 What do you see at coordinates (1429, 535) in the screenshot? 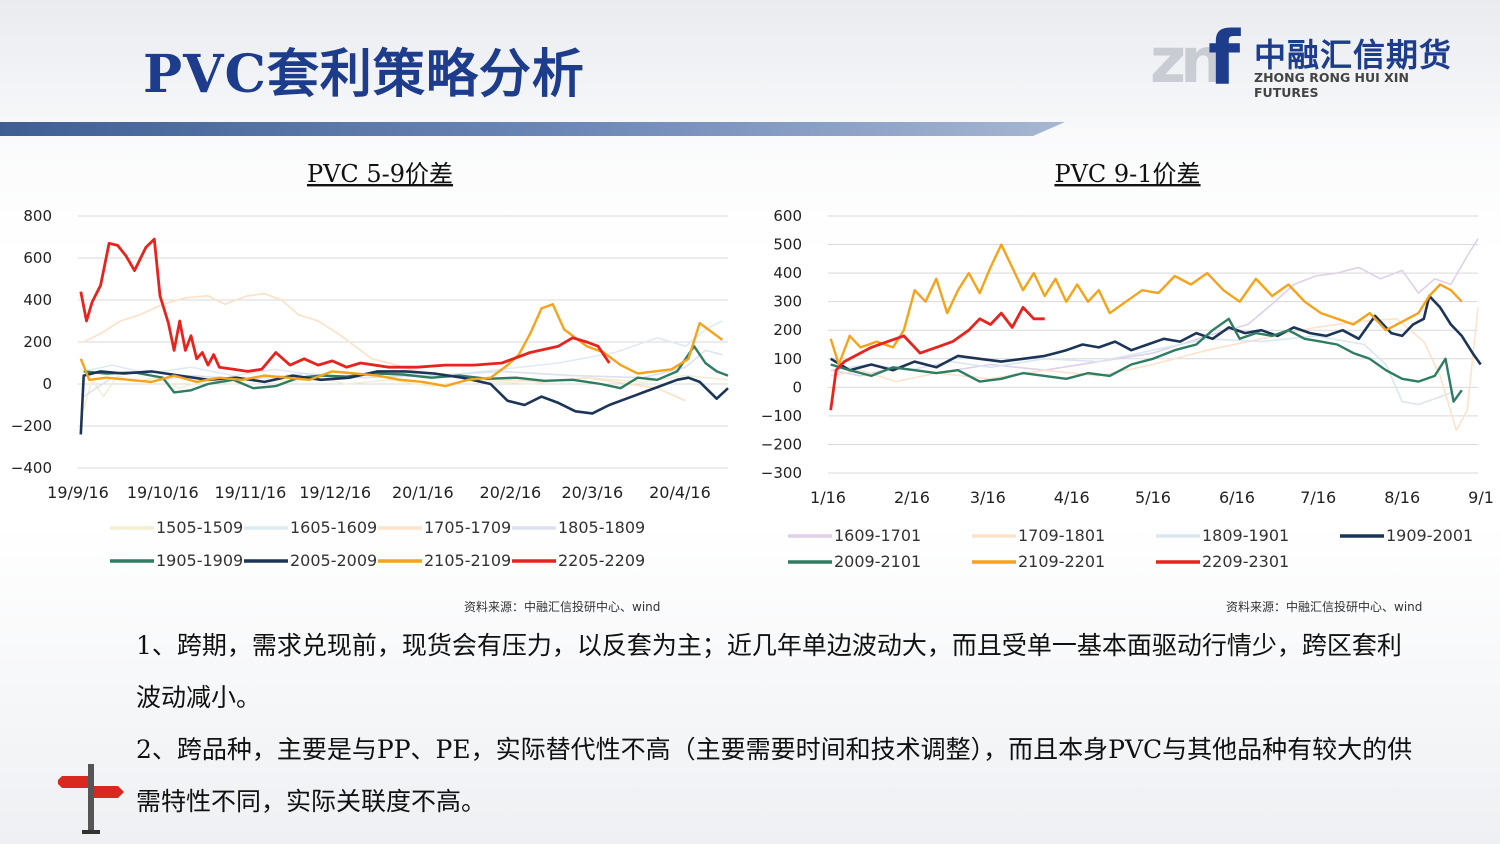
I see `legend-label: 1909-2001` at bounding box center [1429, 535].